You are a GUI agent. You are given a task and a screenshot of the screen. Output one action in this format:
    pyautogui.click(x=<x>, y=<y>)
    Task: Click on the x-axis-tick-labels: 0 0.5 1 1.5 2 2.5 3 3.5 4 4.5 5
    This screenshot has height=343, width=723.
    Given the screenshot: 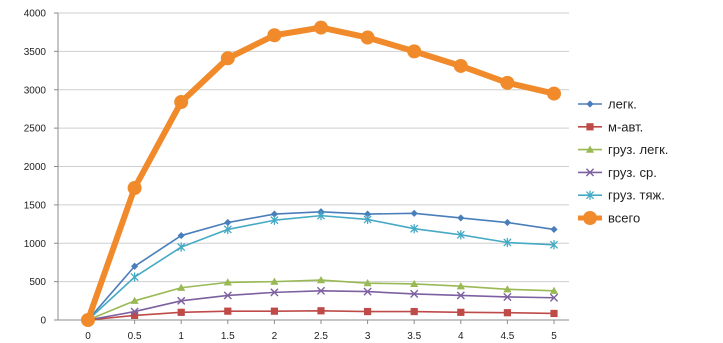 What is the action you would take?
    pyautogui.click(x=321, y=336)
    